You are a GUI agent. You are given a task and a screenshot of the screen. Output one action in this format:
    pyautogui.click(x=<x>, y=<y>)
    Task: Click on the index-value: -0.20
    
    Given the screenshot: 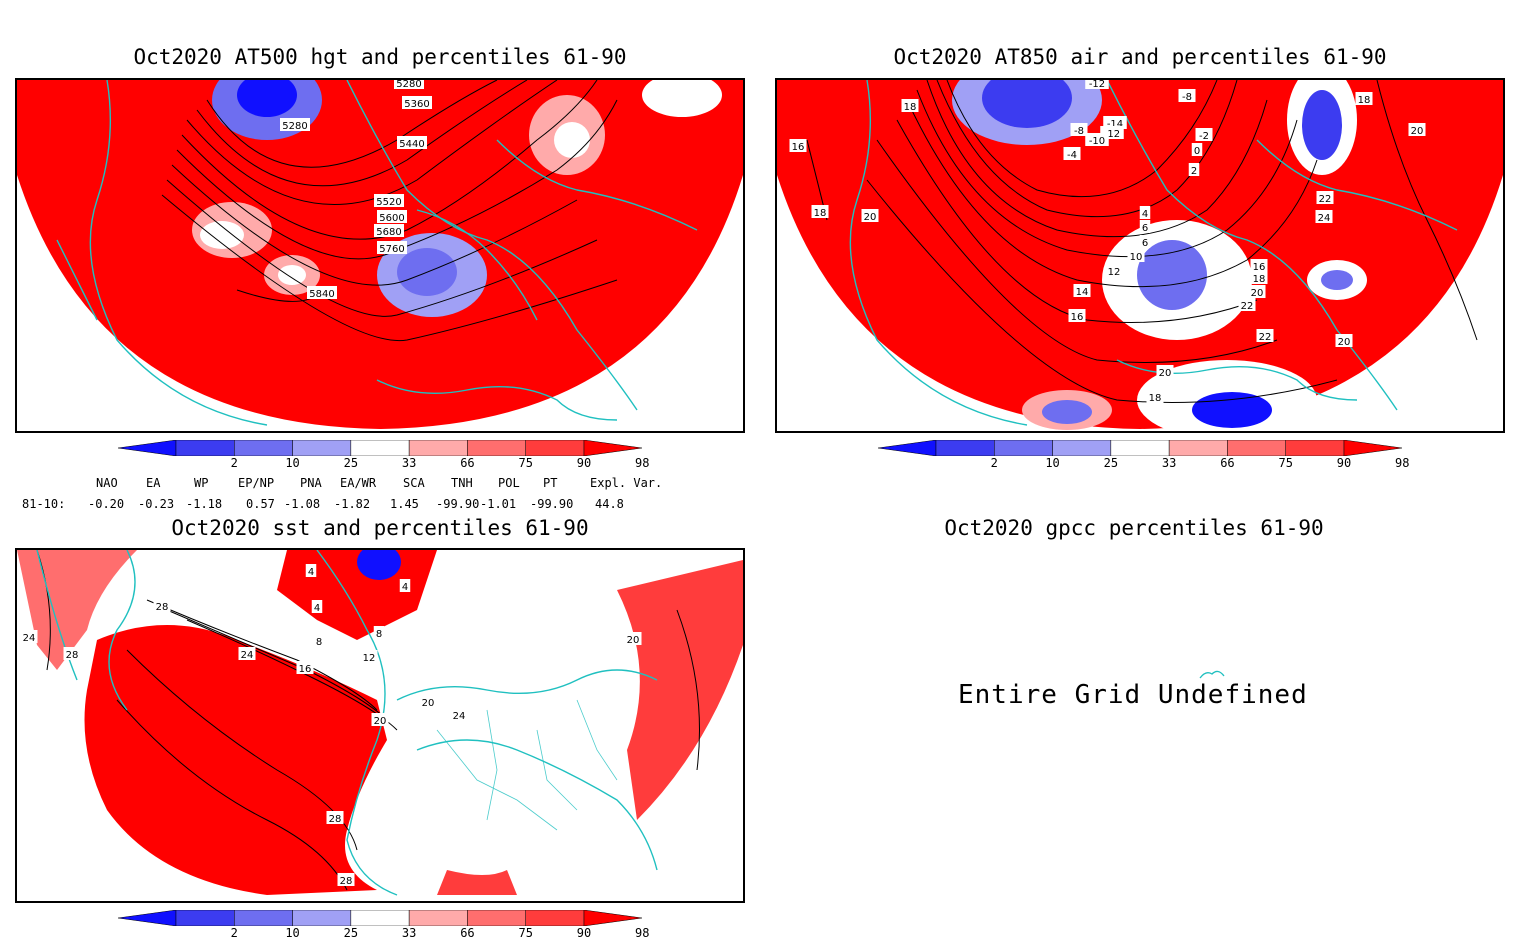 What is the action you would take?
    pyautogui.click(x=106, y=504)
    